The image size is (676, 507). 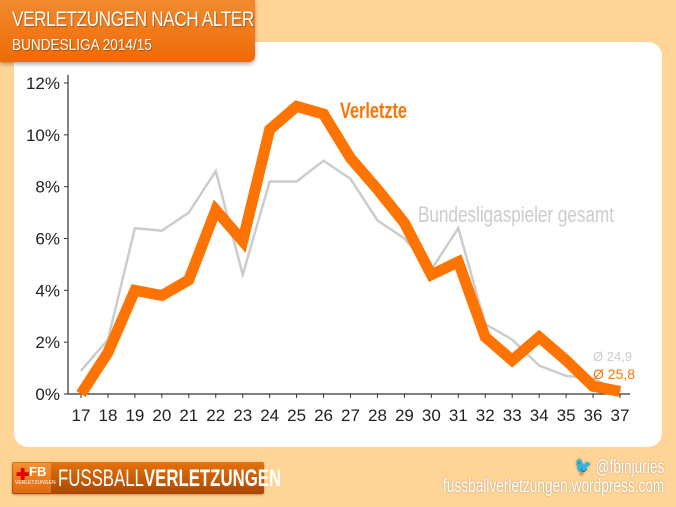 I want to click on y-tick-label: 12%, so click(x=43, y=83).